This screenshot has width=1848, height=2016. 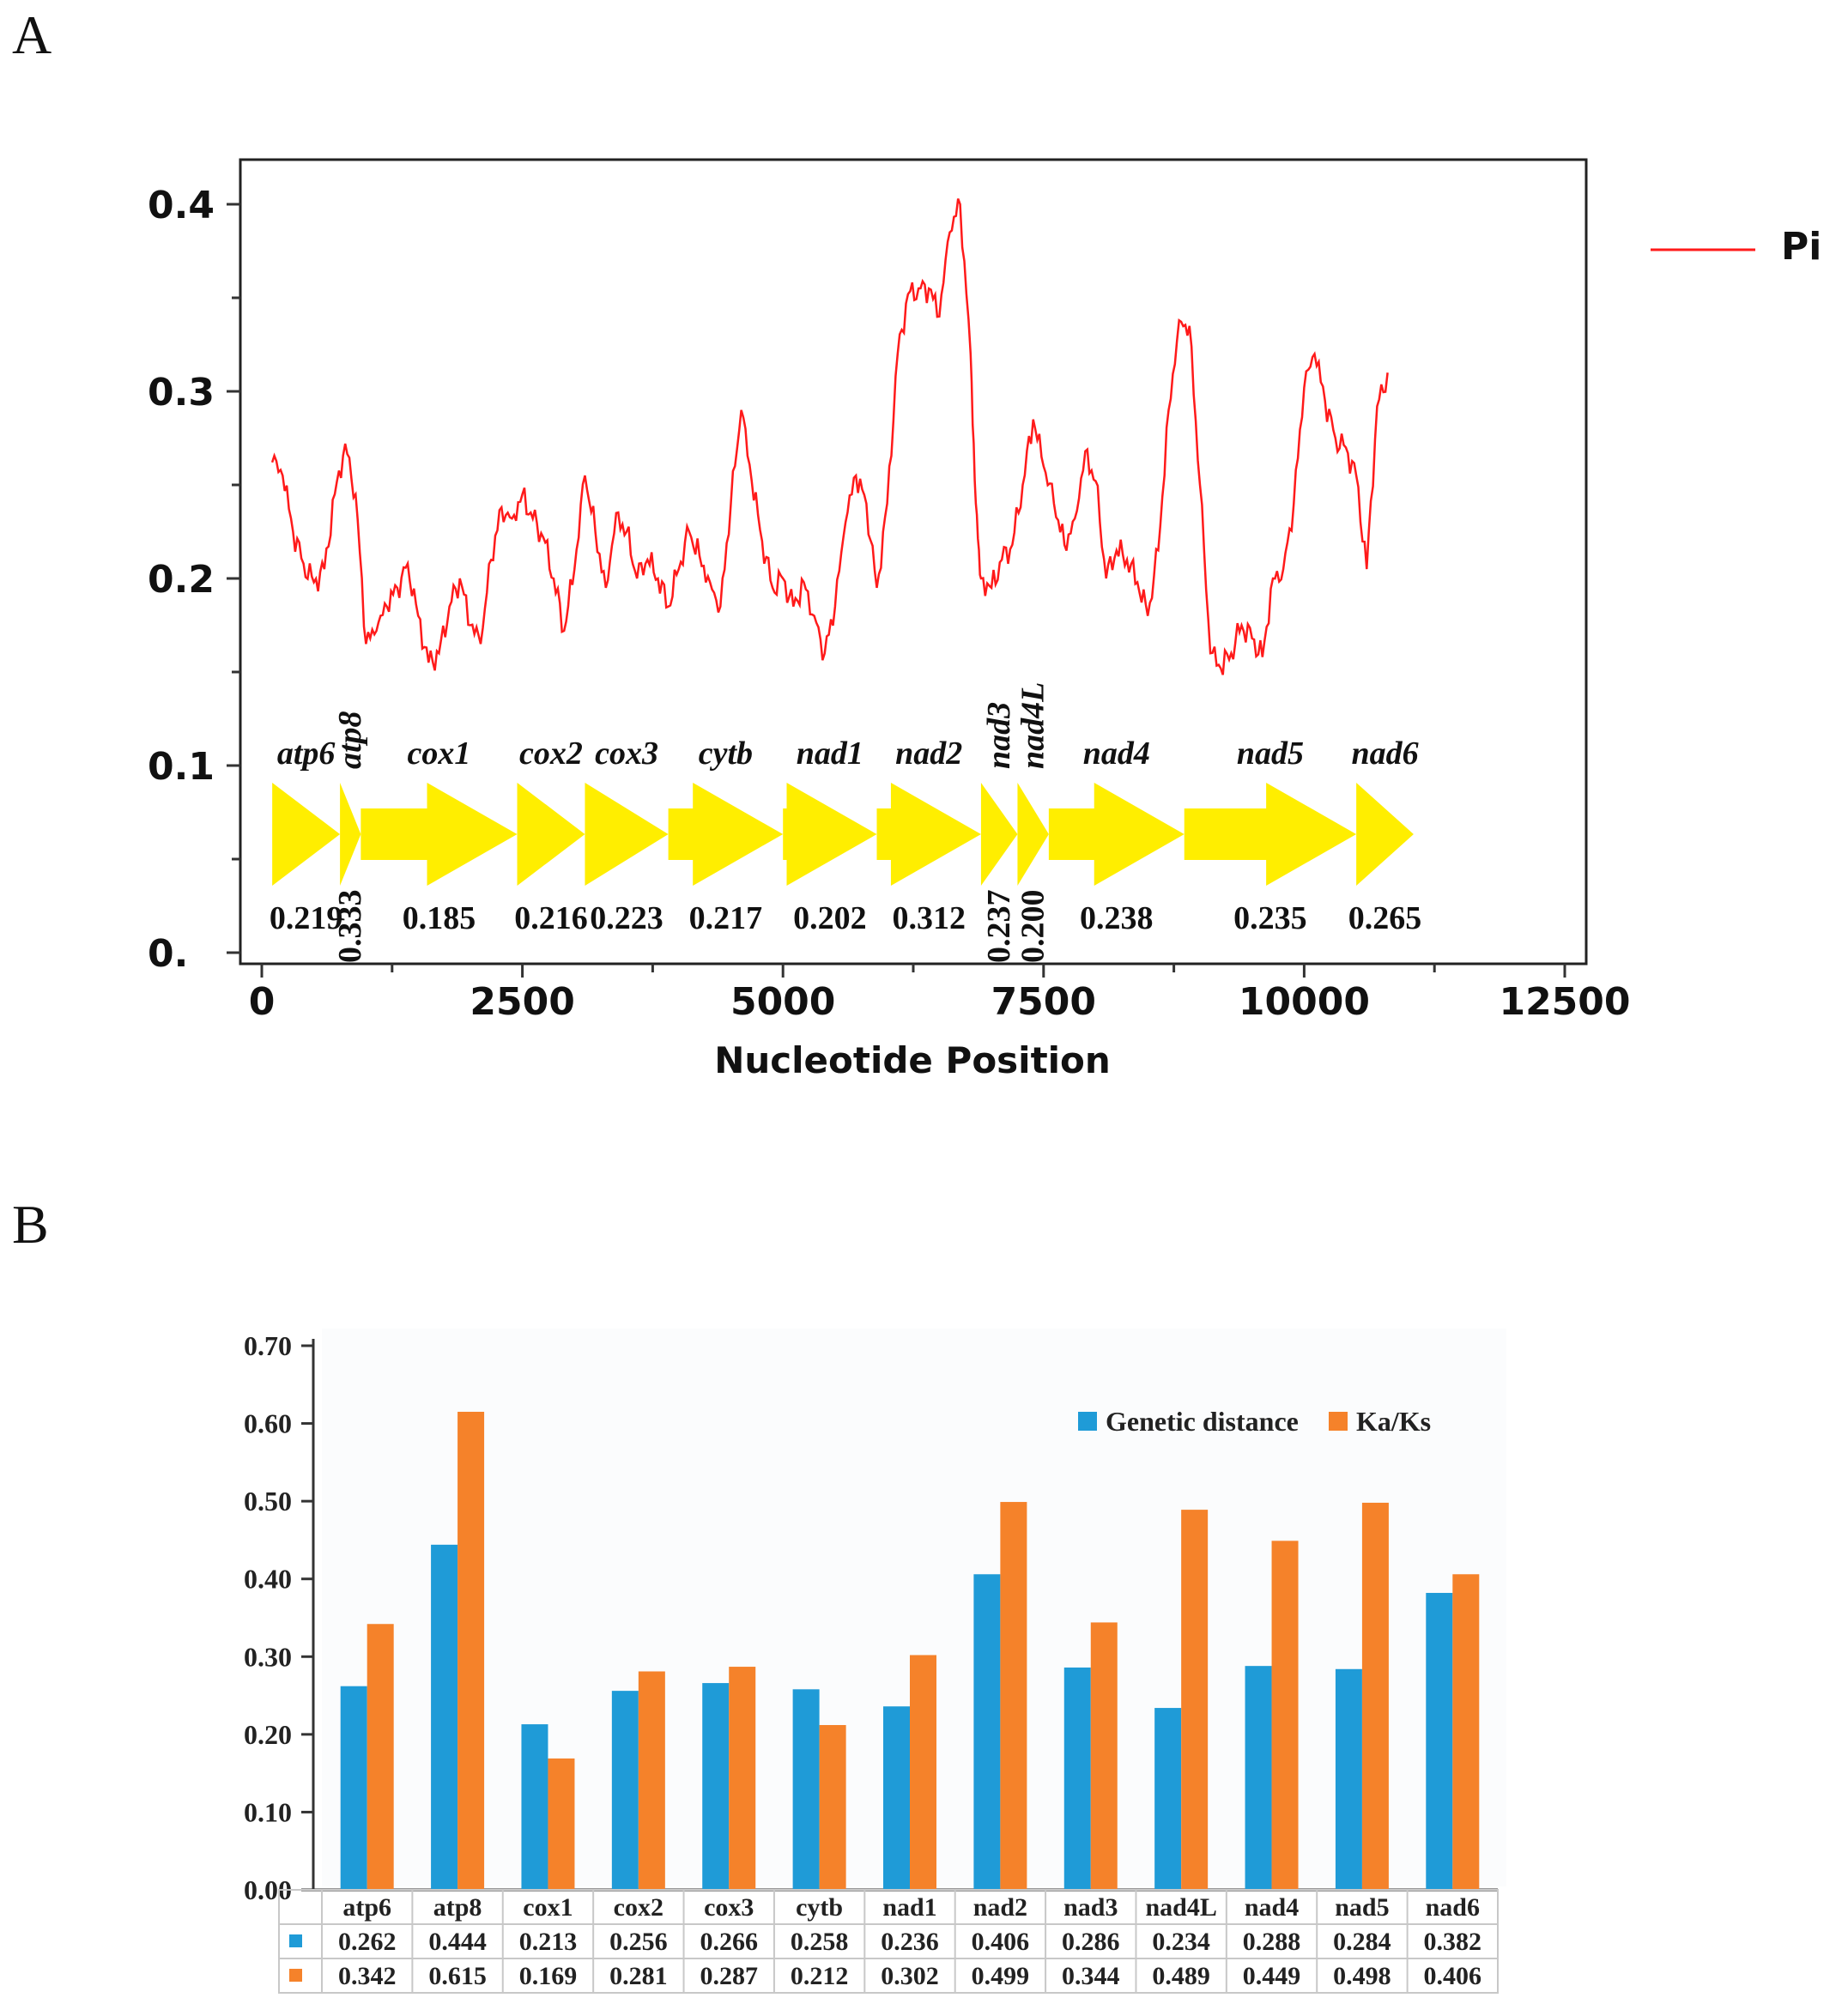 I want to click on x-tick-label: 12500, so click(x=1565, y=1002).